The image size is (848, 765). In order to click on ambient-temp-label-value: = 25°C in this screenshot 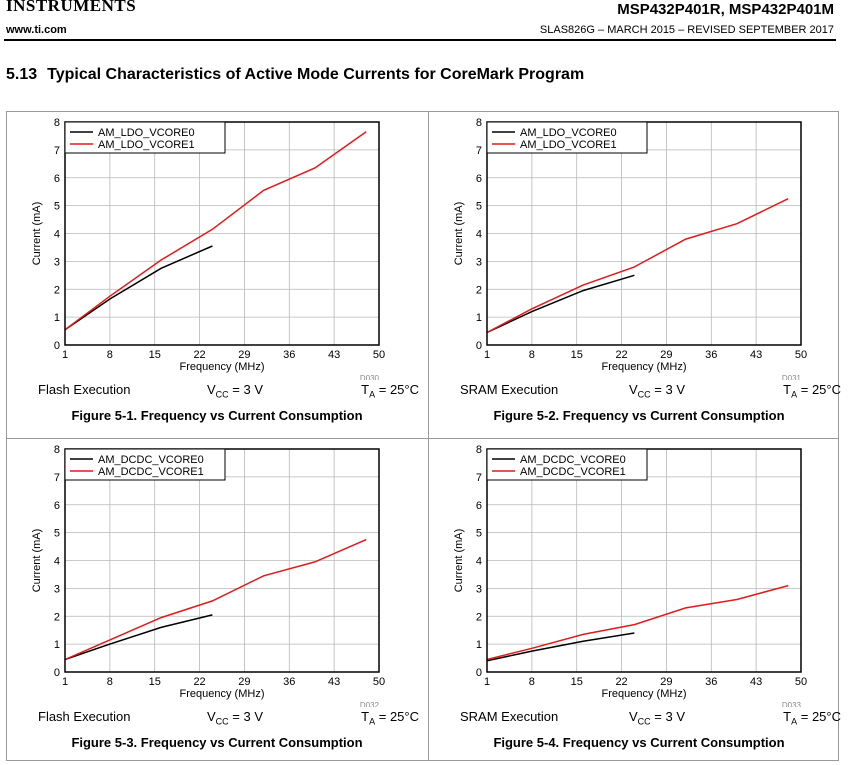, I will do `click(397, 716)`.